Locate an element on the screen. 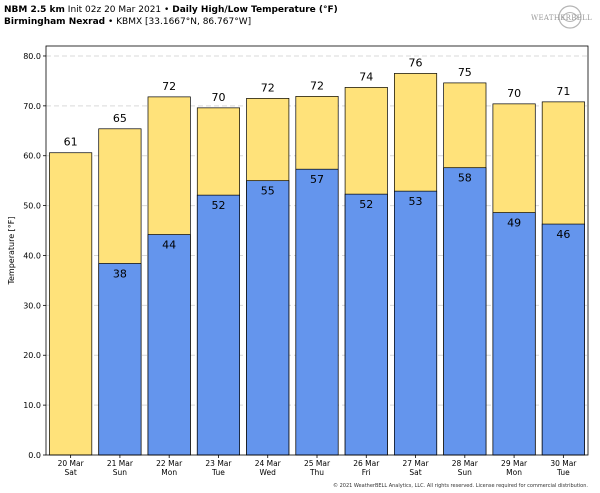 The height and width of the screenshot is (493, 600). y-tick-label: 50.0 is located at coordinates (32, 206).